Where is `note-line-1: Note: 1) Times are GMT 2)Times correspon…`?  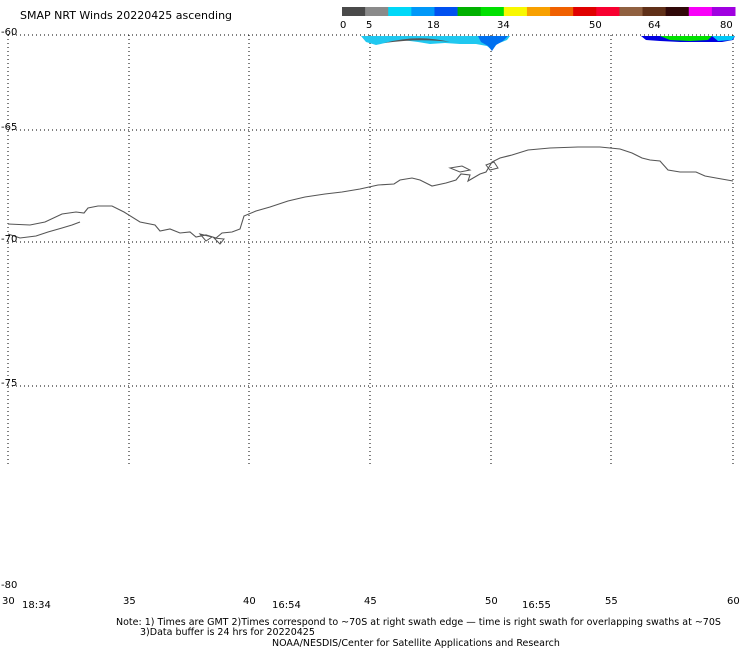
note-line-1: Note: 1) Times are GMT 2)Times correspon… is located at coordinates (418, 622).